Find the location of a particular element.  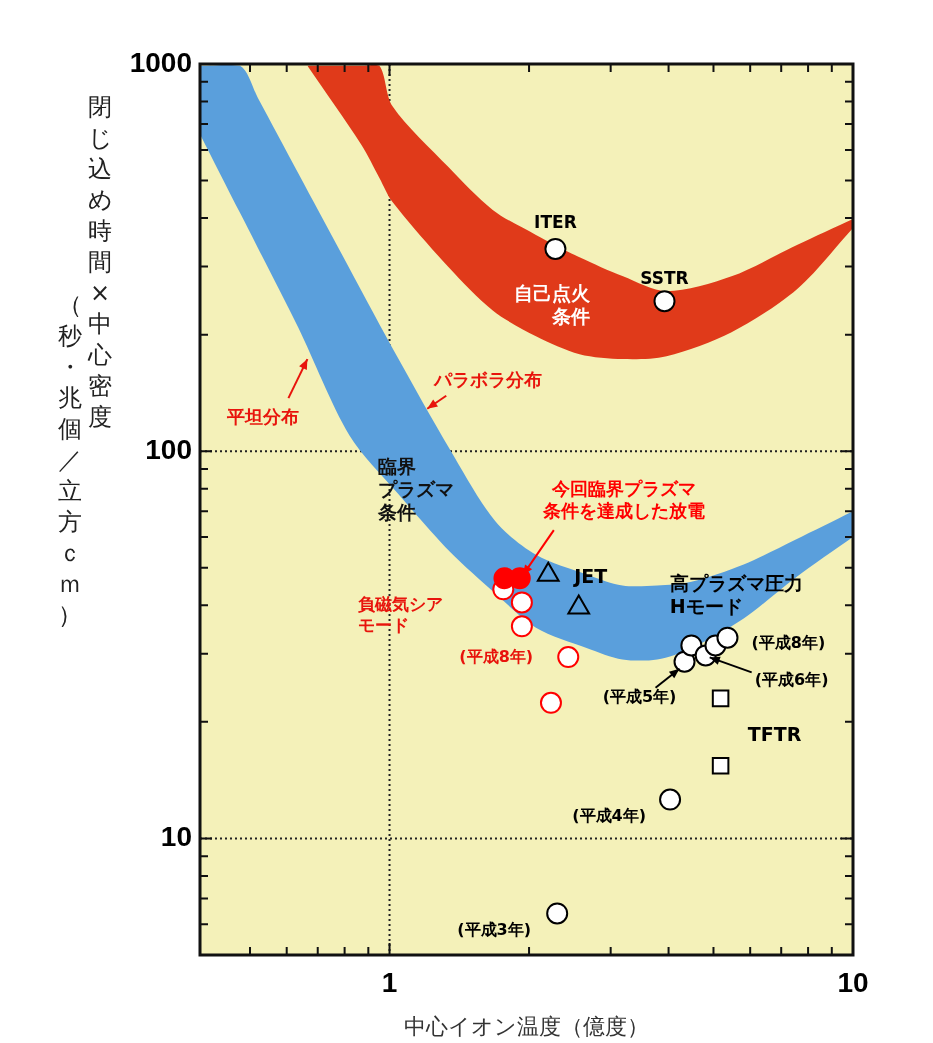

annotation: ITER is located at coordinates (555, 222).